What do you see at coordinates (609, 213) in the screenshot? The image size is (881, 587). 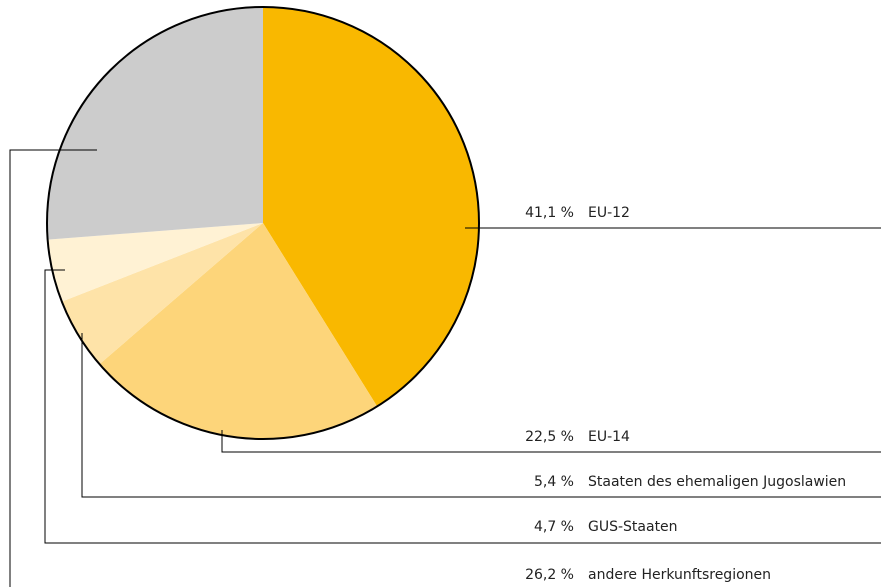 I see `category-label: EU-12` at bounding box center [609, 213].